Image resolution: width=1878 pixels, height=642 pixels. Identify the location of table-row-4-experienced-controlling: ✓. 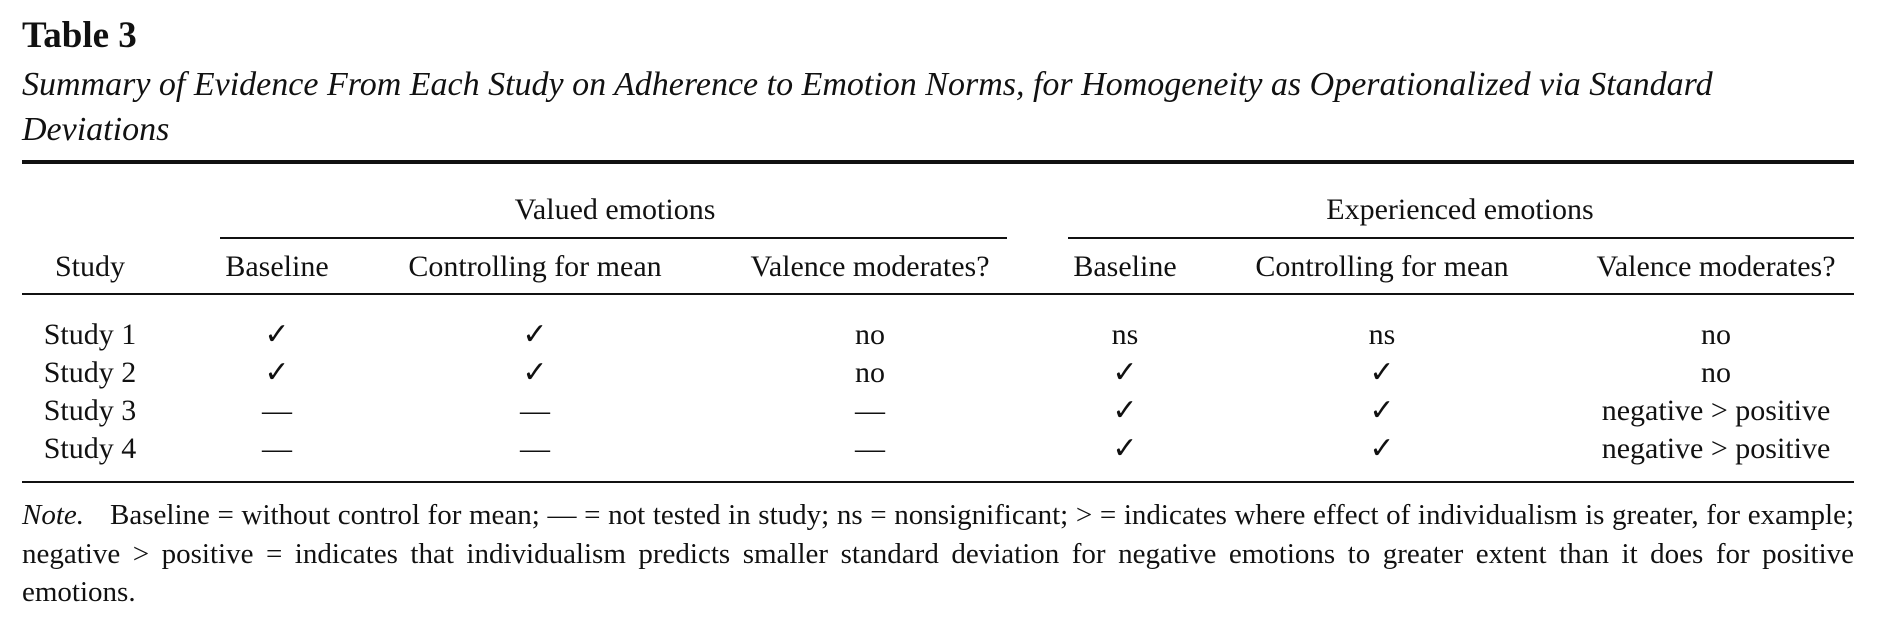
(1382, 448).